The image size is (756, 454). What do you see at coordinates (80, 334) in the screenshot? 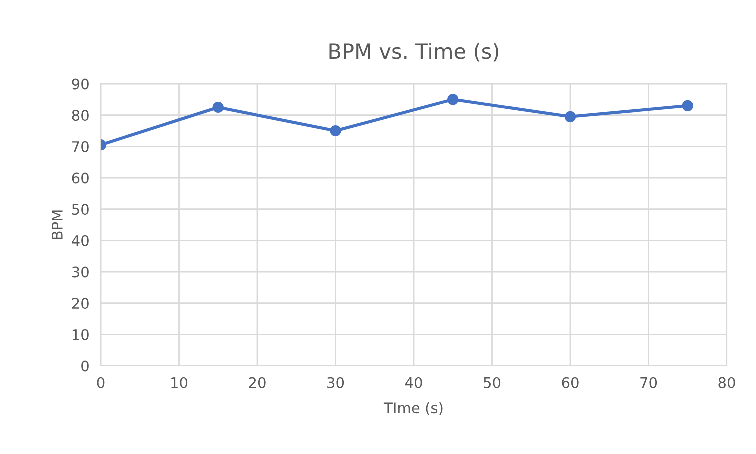
I see `y-tick-label: 10` at bounding box center [80, 334].